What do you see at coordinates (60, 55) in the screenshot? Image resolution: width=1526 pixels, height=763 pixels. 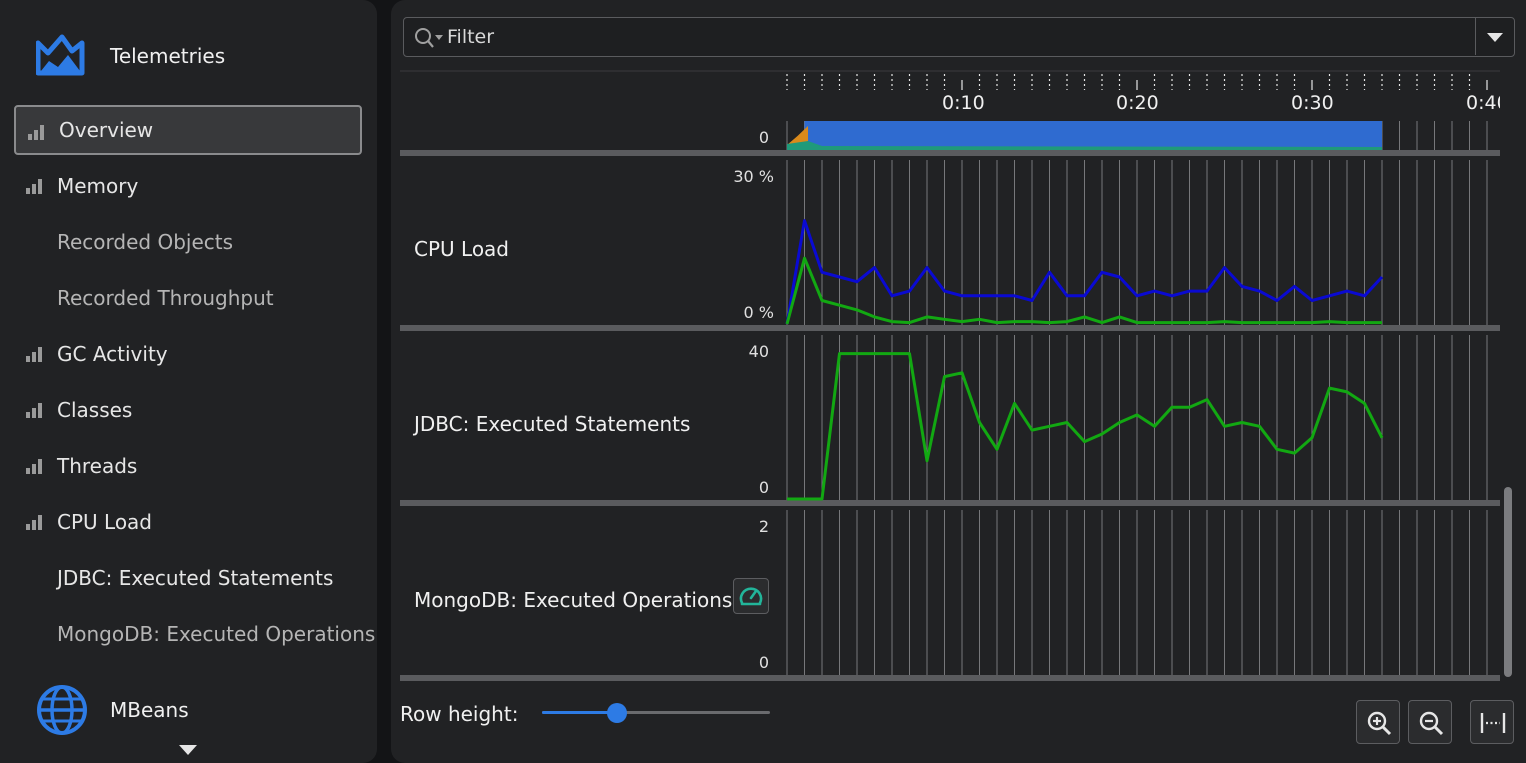 I see `telemetries-icon` at bounding box center [60, 55].